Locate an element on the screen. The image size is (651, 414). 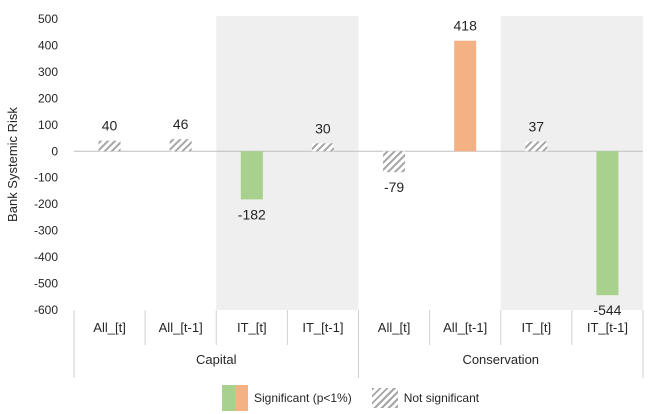
y-tick-label: -100 is located at coordinates (46, 178).